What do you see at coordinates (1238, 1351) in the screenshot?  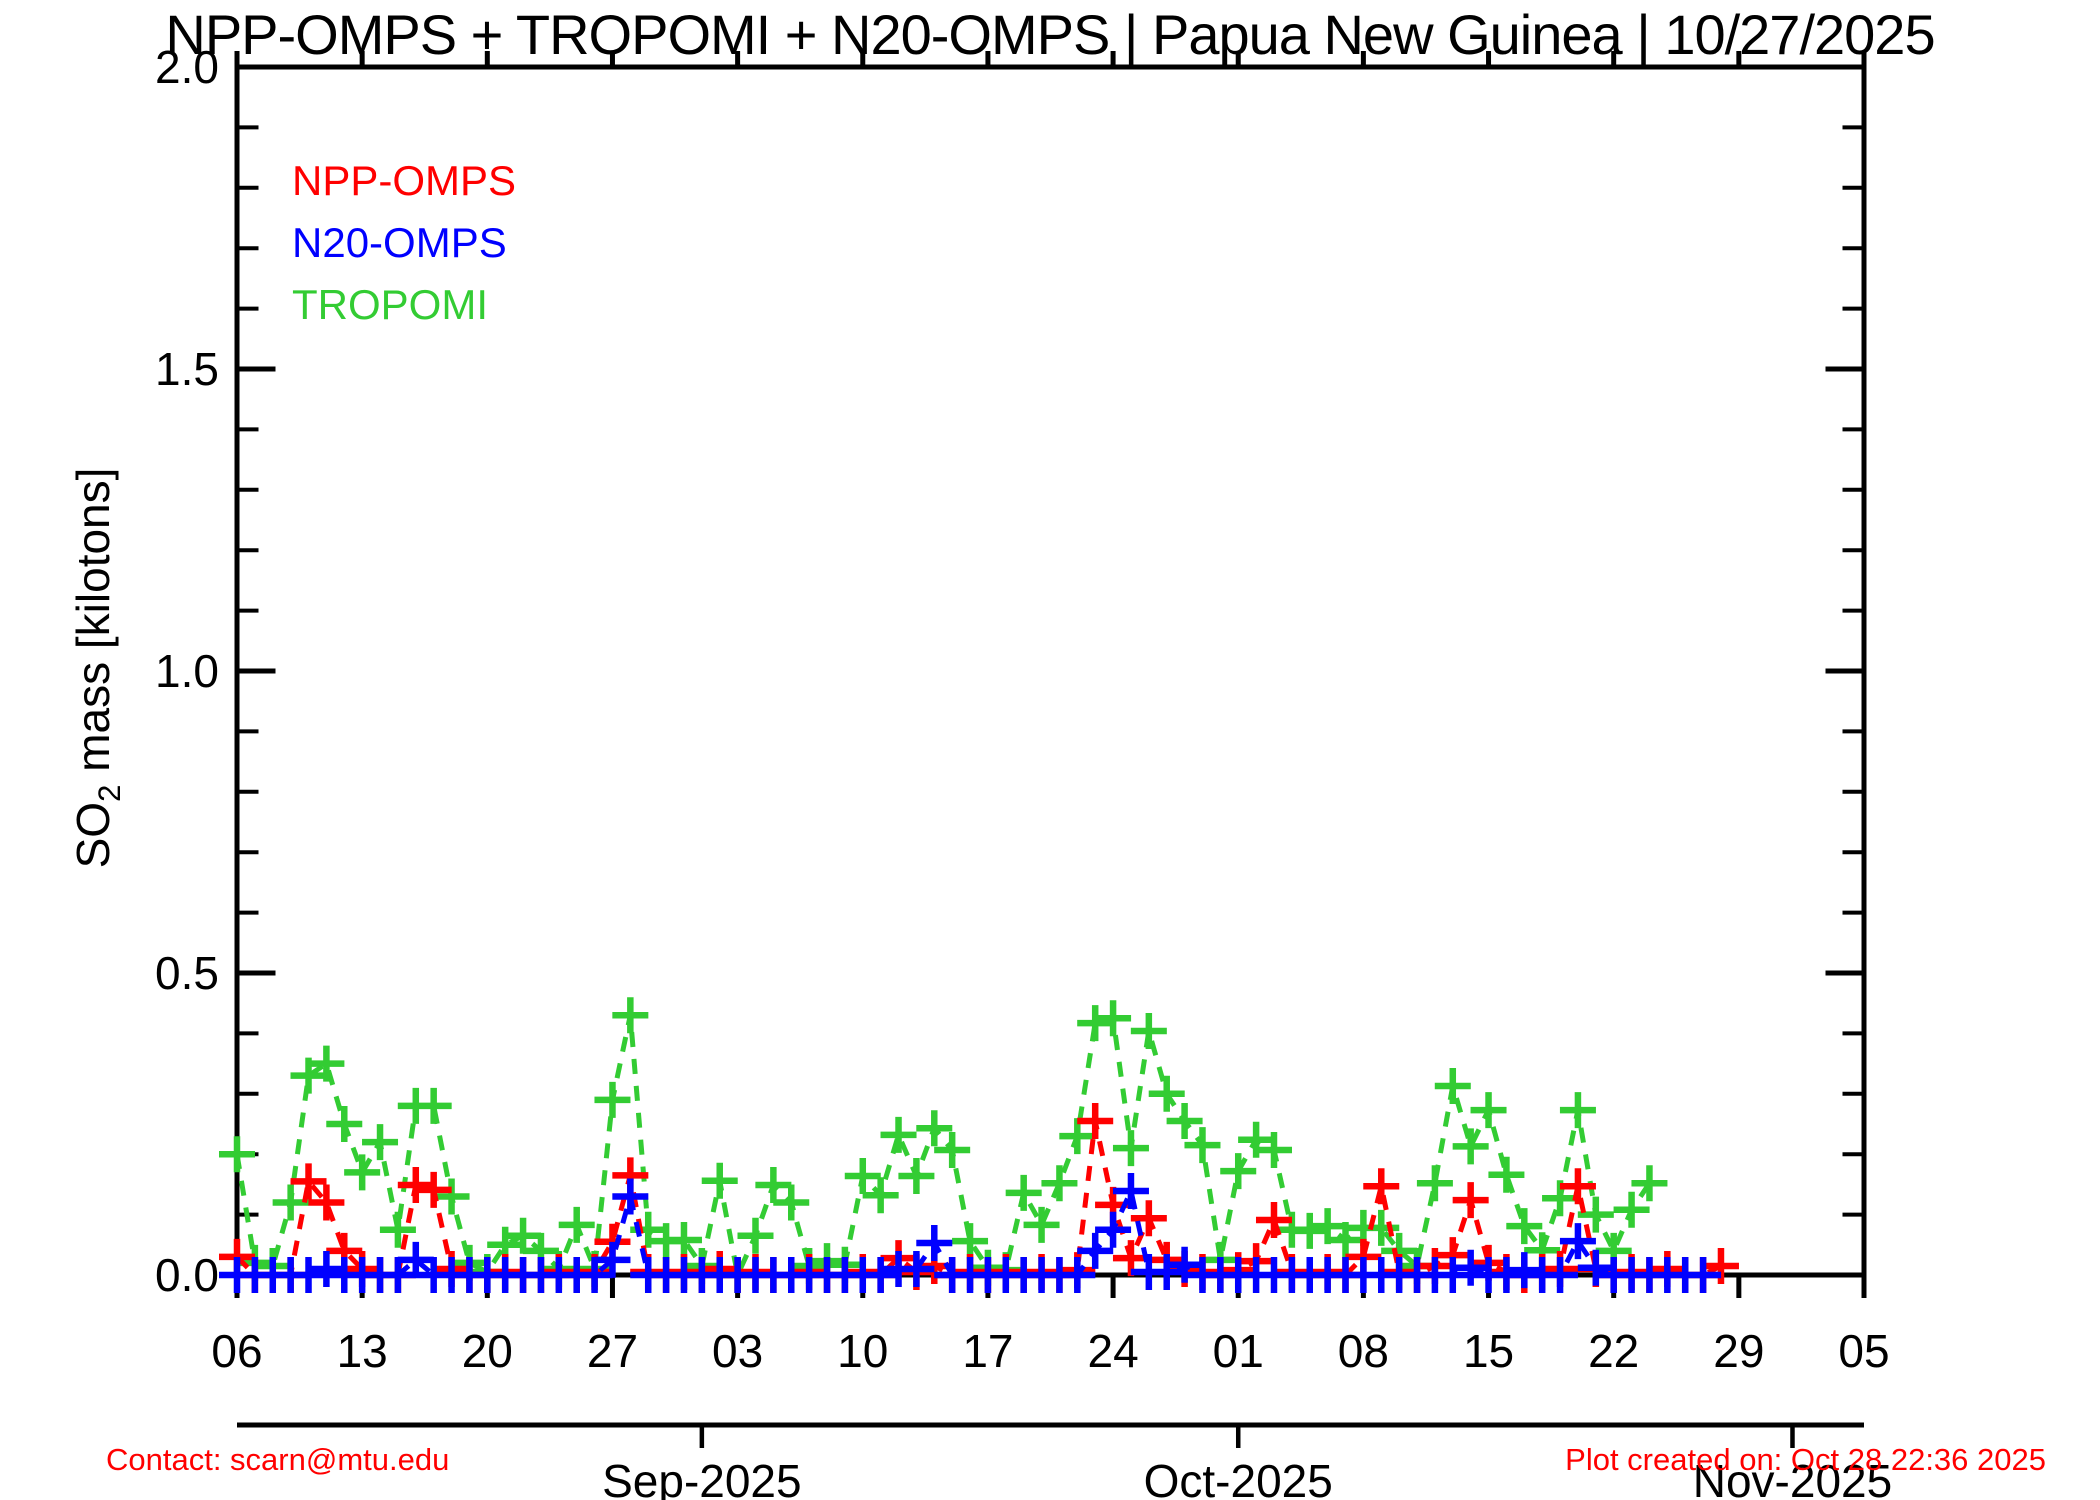 I see `x-tick-label: 01` at bounding box center [1238, 1351].